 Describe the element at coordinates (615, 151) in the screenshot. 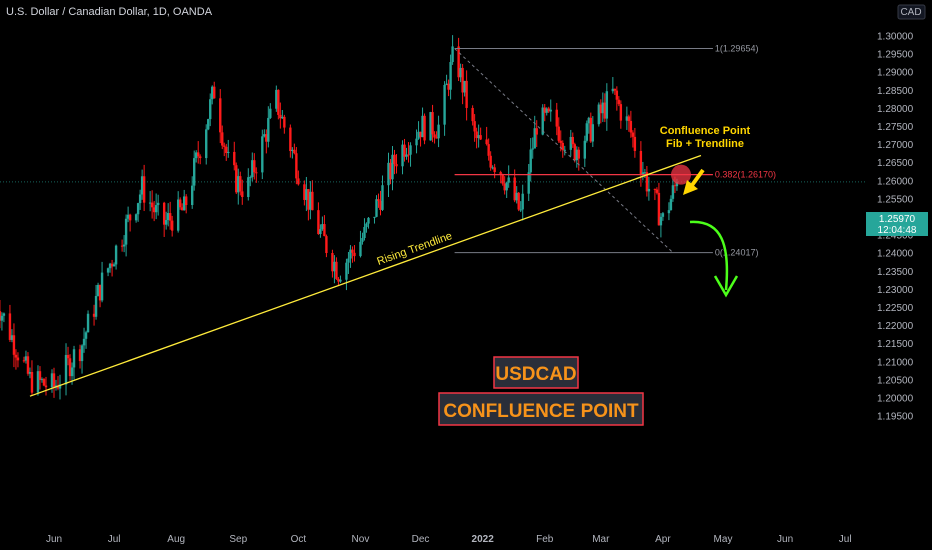

I see `fib-retracement: 1(1.29654) 0.382(1.26170) 0(1.24017)` at that location.